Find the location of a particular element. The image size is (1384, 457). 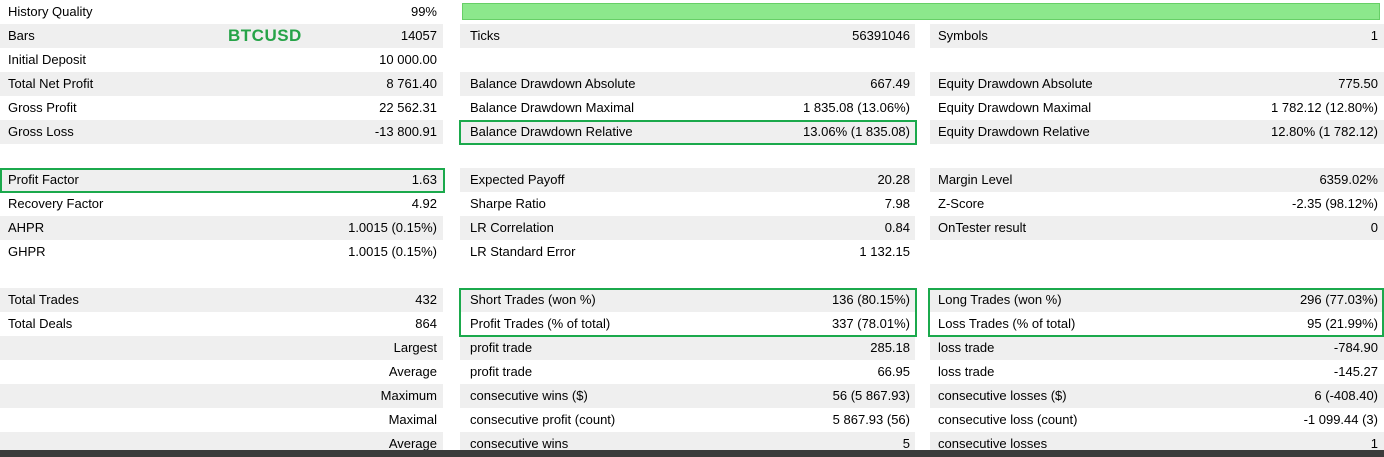

metric-value: 285.18 is located at coordinates (890, 347).